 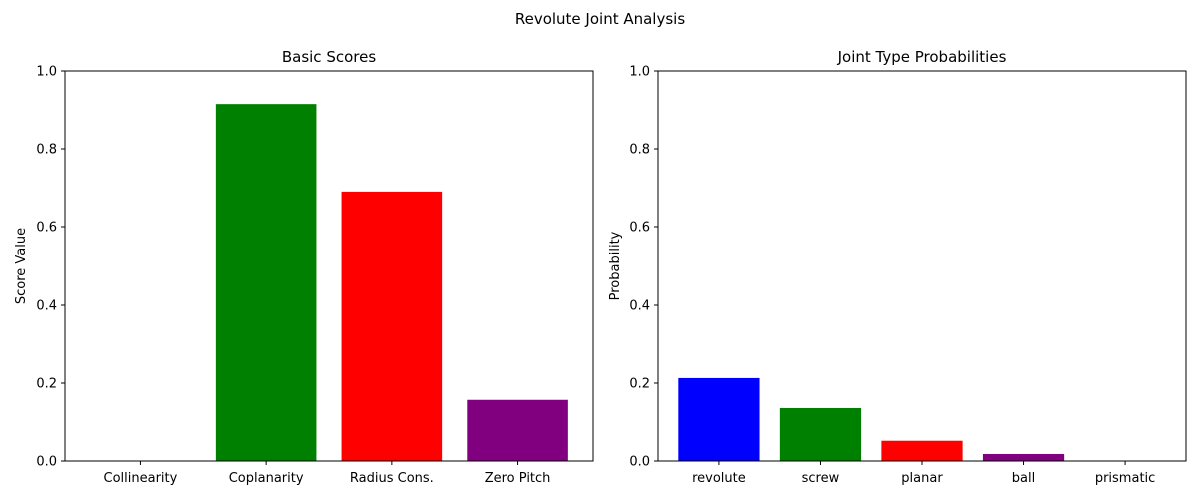 What do you see at coordinates (392, 326) in the screenshot?
I see `bar-radius-cons` at bounding box center [392, 326].